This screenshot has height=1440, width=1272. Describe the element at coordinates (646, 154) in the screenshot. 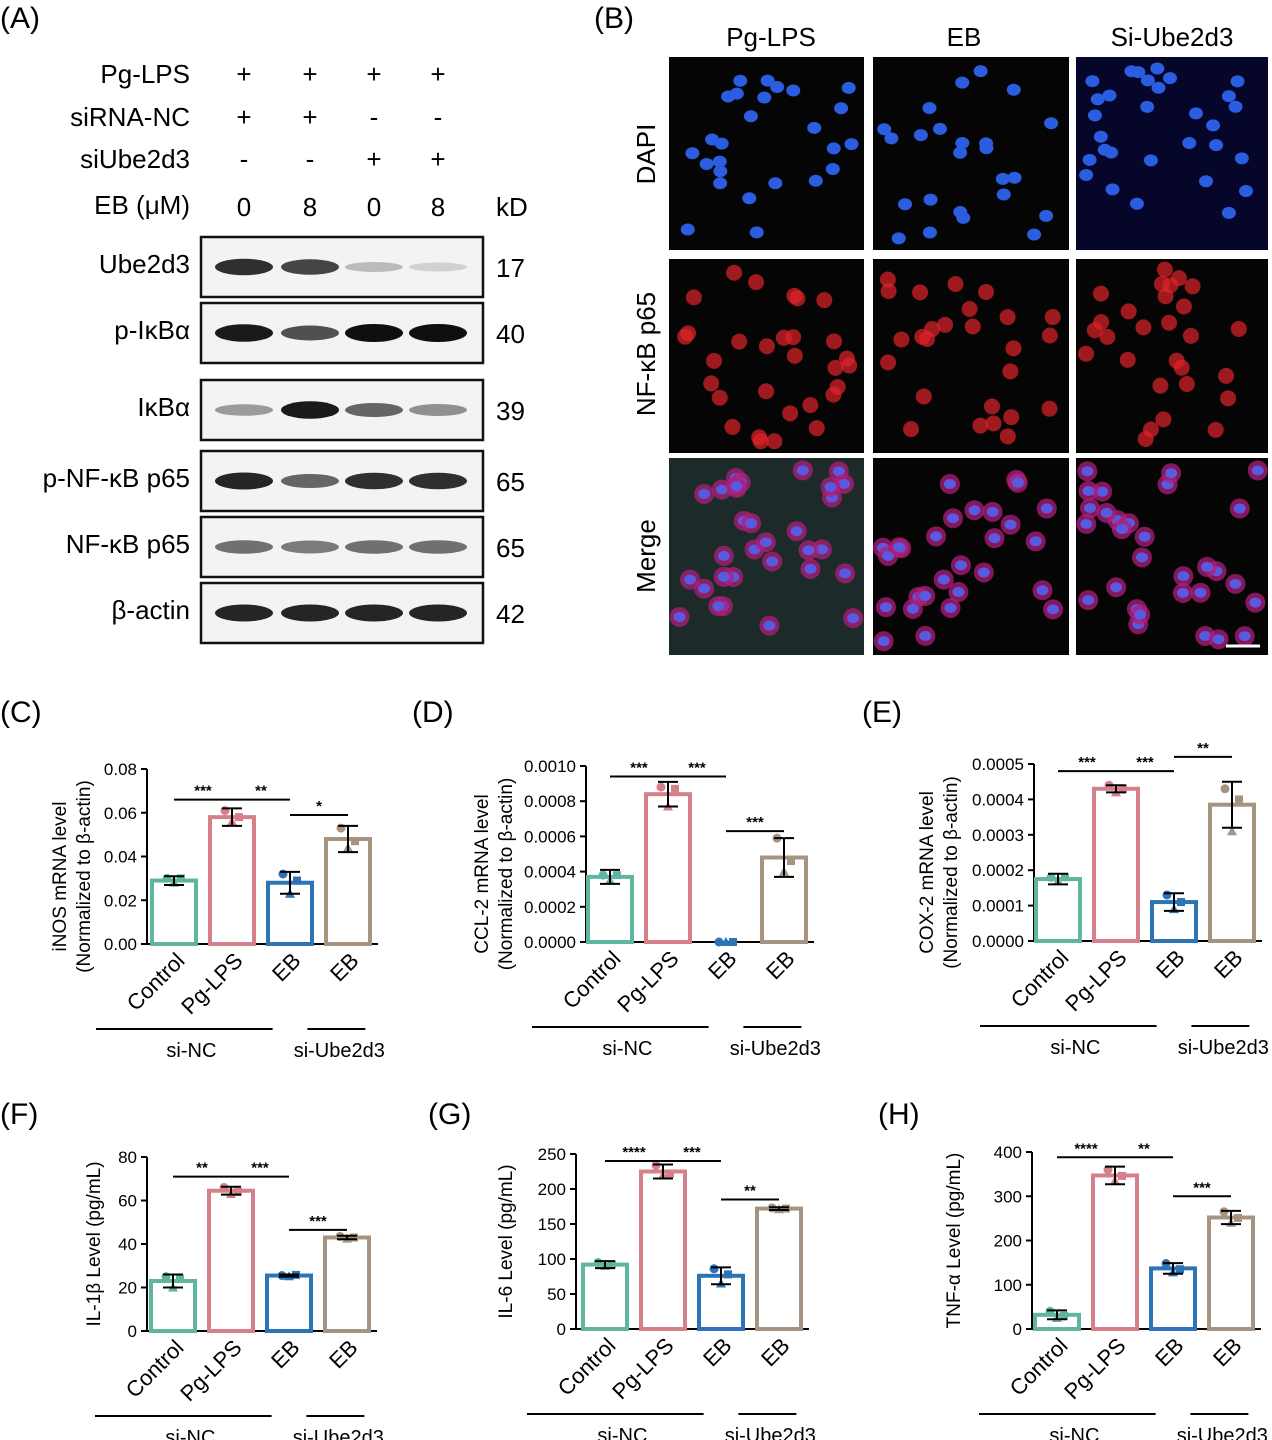

I see `if-row-label: DAPI` at that location.